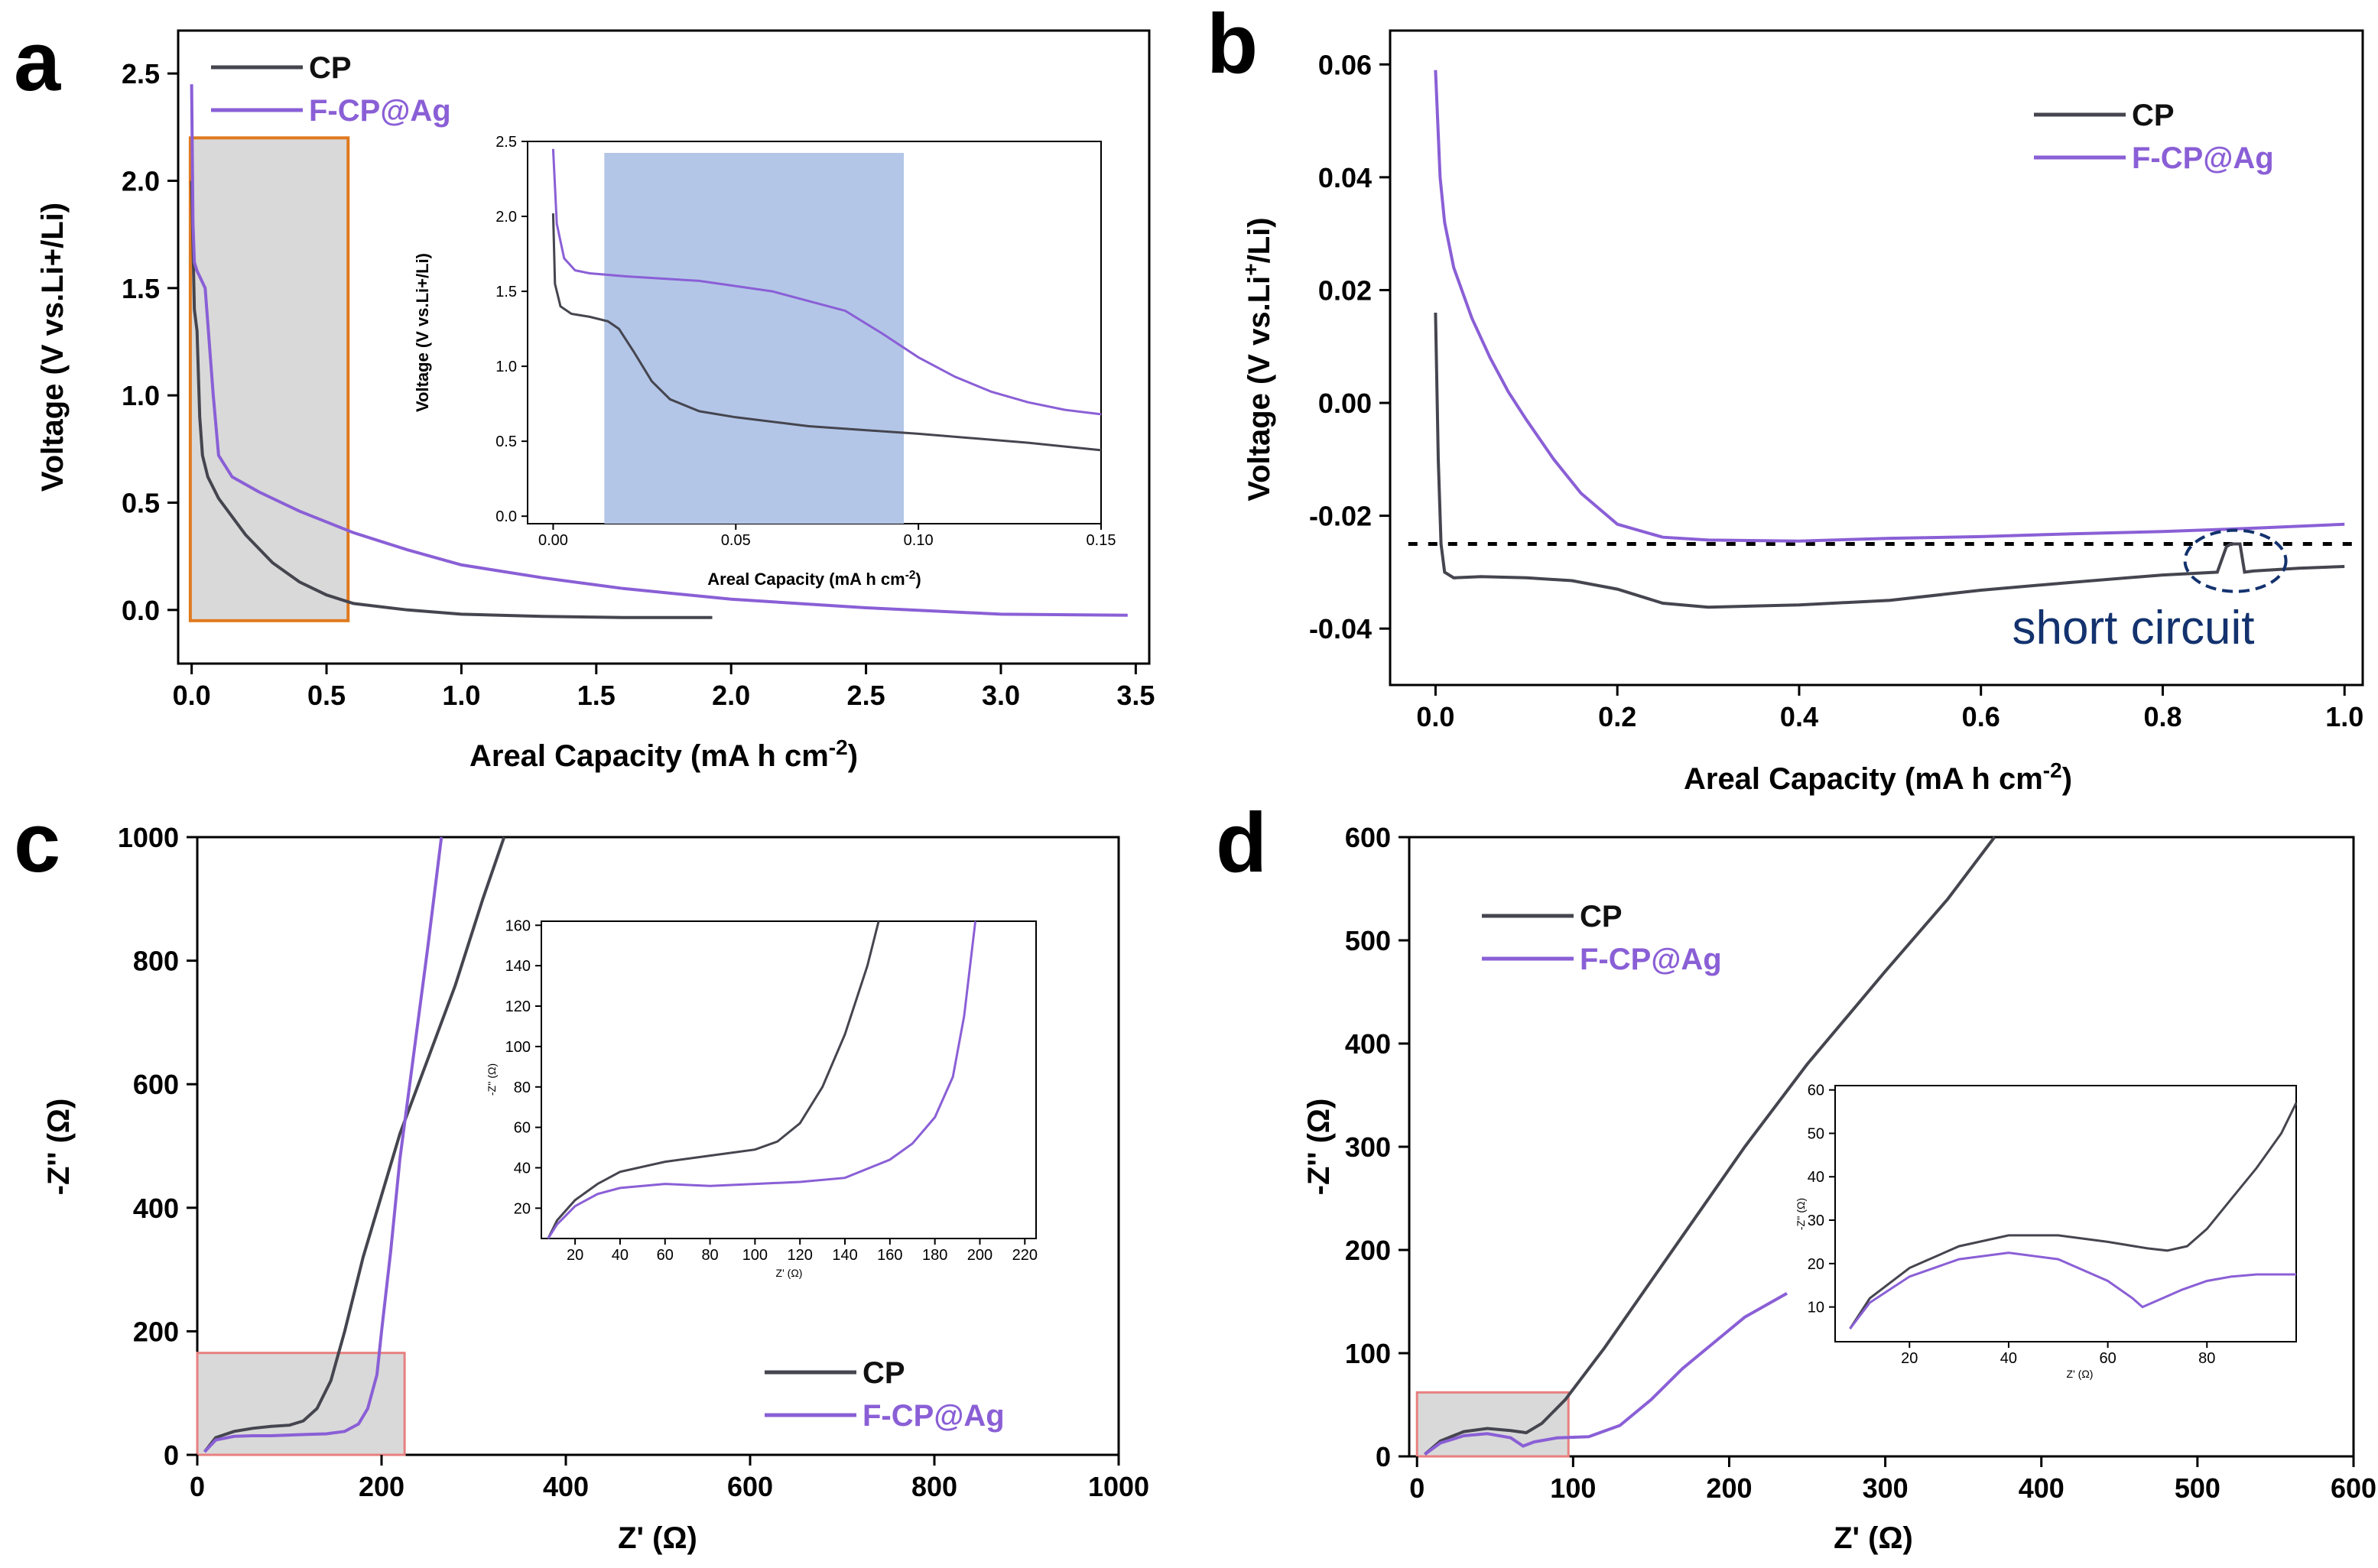 The image size is (2378, 1568). What do you see at coordinates (919, 540) in the screenshot?
I see `x-tick-label: 0.10` at bounding box center [919, 540].